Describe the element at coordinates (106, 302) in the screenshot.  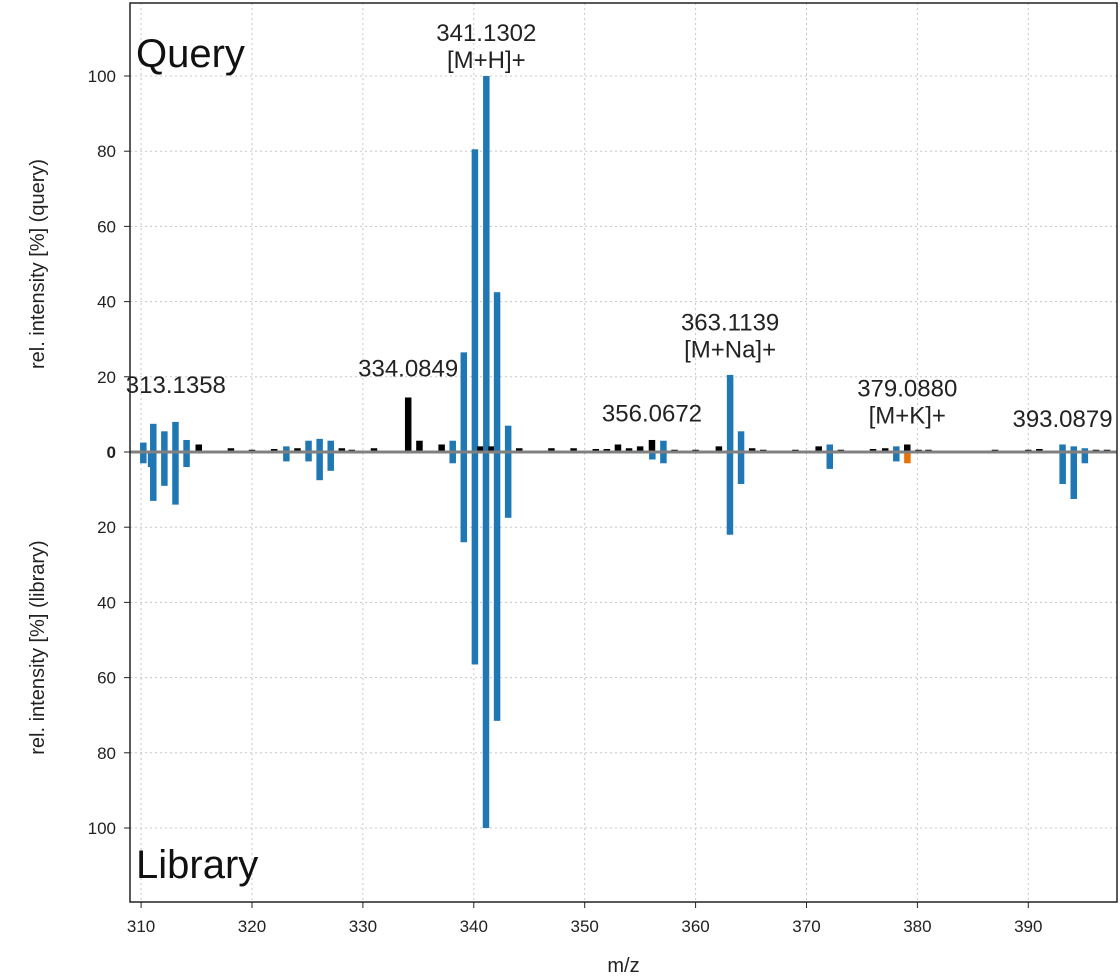
I see `y-tick-label-query: 40` at that location.